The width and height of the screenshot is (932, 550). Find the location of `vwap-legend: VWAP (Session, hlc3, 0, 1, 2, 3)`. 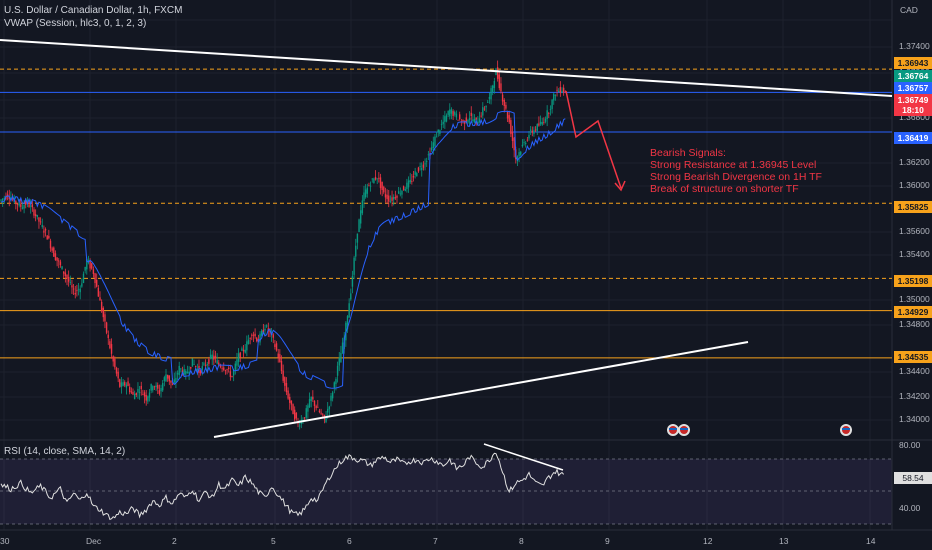

vwap-legend: VWAP (Session, hlc3, 0, 1, 2, 3) is located at coordinates (75, 23).